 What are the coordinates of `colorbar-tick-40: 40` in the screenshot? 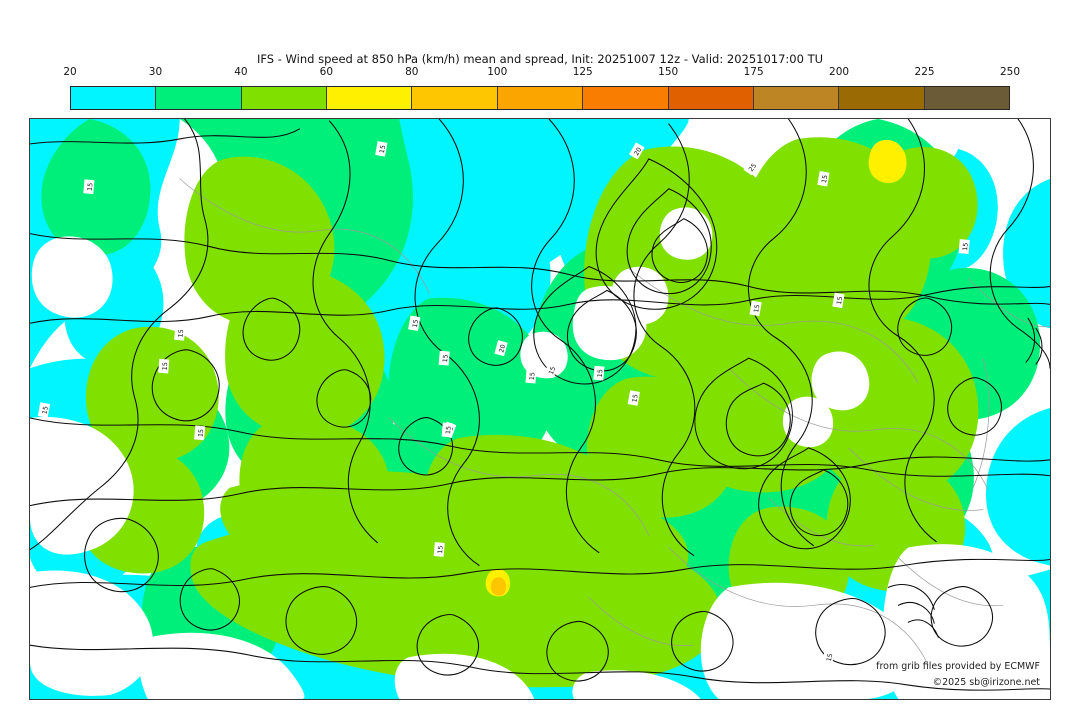 It's located at (241, 72).